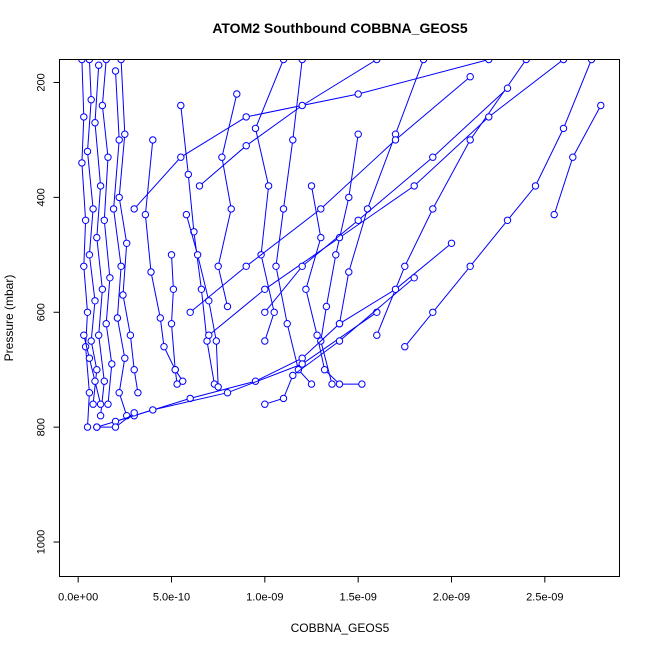  Describe the element at coordinates (340, 28) in the screenshot. I see `chart-title: ATOM2 Southbound COBBNA_GEOS5` at that location.